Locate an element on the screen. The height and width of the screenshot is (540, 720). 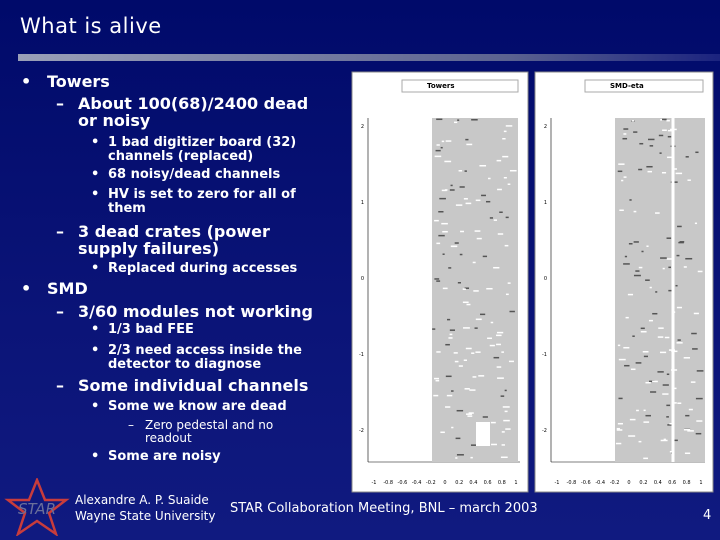
x-tick-label: 0 is located at coordinates (444, 483).